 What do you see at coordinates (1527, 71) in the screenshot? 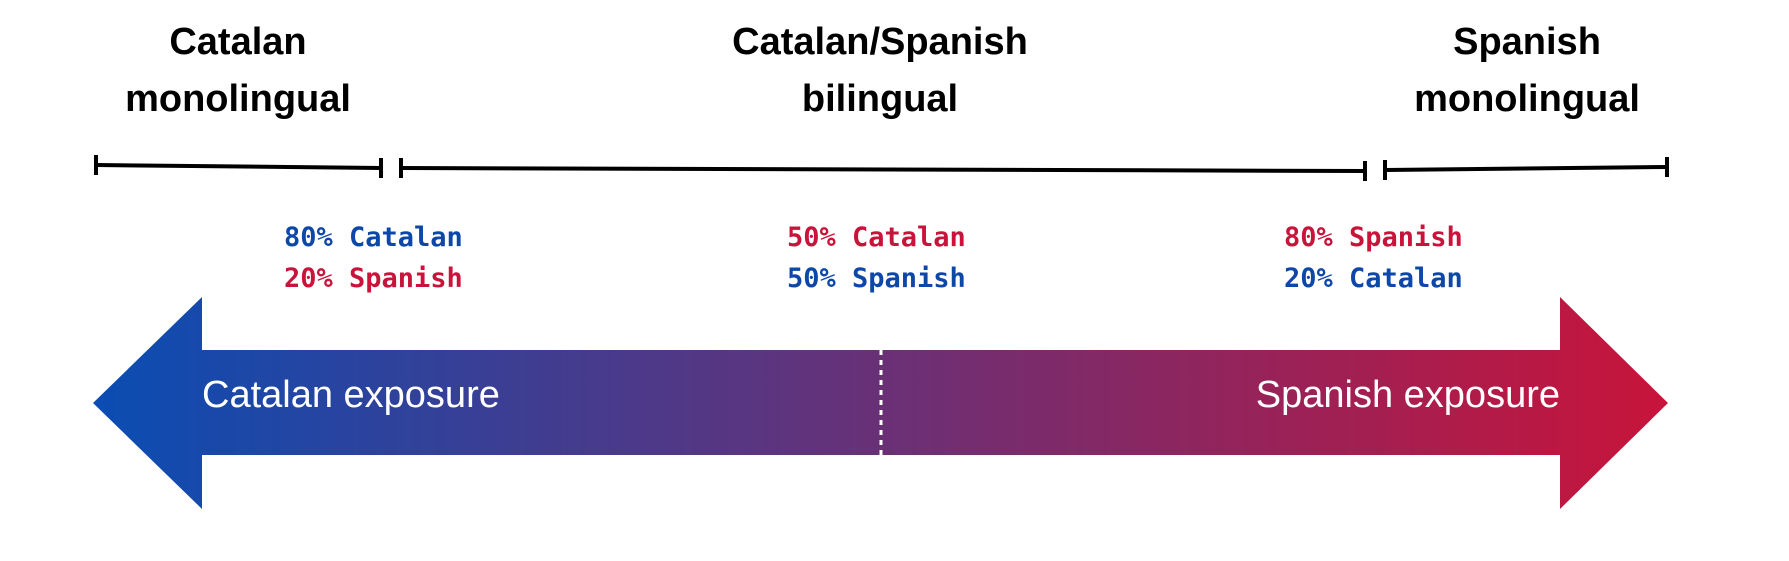
I see `heading-spanish-monolingual: Spanish monolingual` at bounding box center [1527, 71].